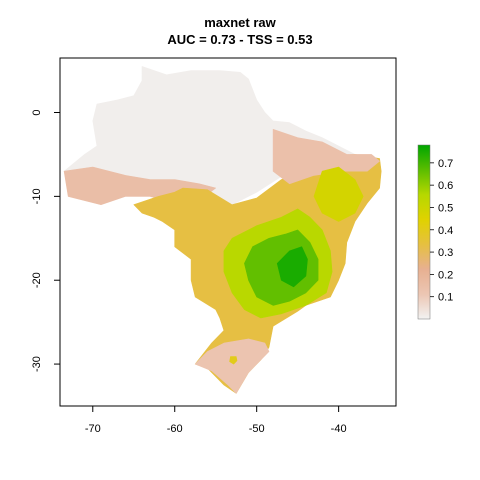 The height and width of the screenshot is (480, 480). I want to click on region-amazon-margin-pink, so click(326, 157).